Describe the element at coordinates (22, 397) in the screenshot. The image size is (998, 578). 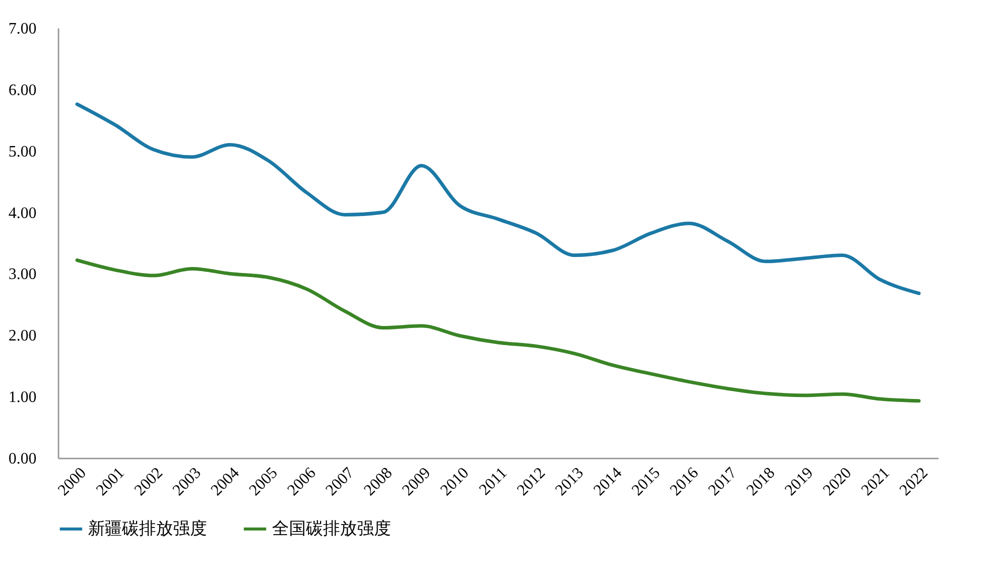
I see `y-tick-label: 1.00` at that location.